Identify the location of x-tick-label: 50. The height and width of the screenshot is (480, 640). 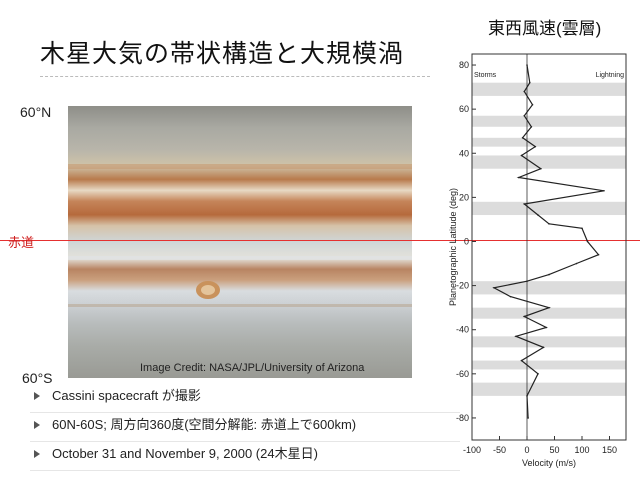
(554, 450).